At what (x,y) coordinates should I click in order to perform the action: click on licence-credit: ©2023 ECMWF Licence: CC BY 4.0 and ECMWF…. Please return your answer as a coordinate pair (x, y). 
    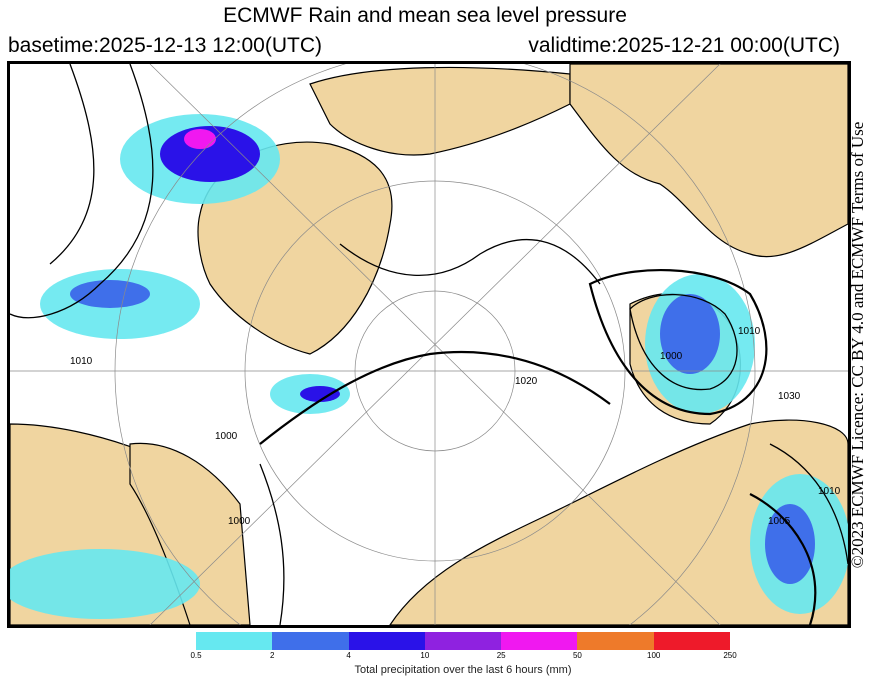
    Looking at the image, I should click on (858, 345).